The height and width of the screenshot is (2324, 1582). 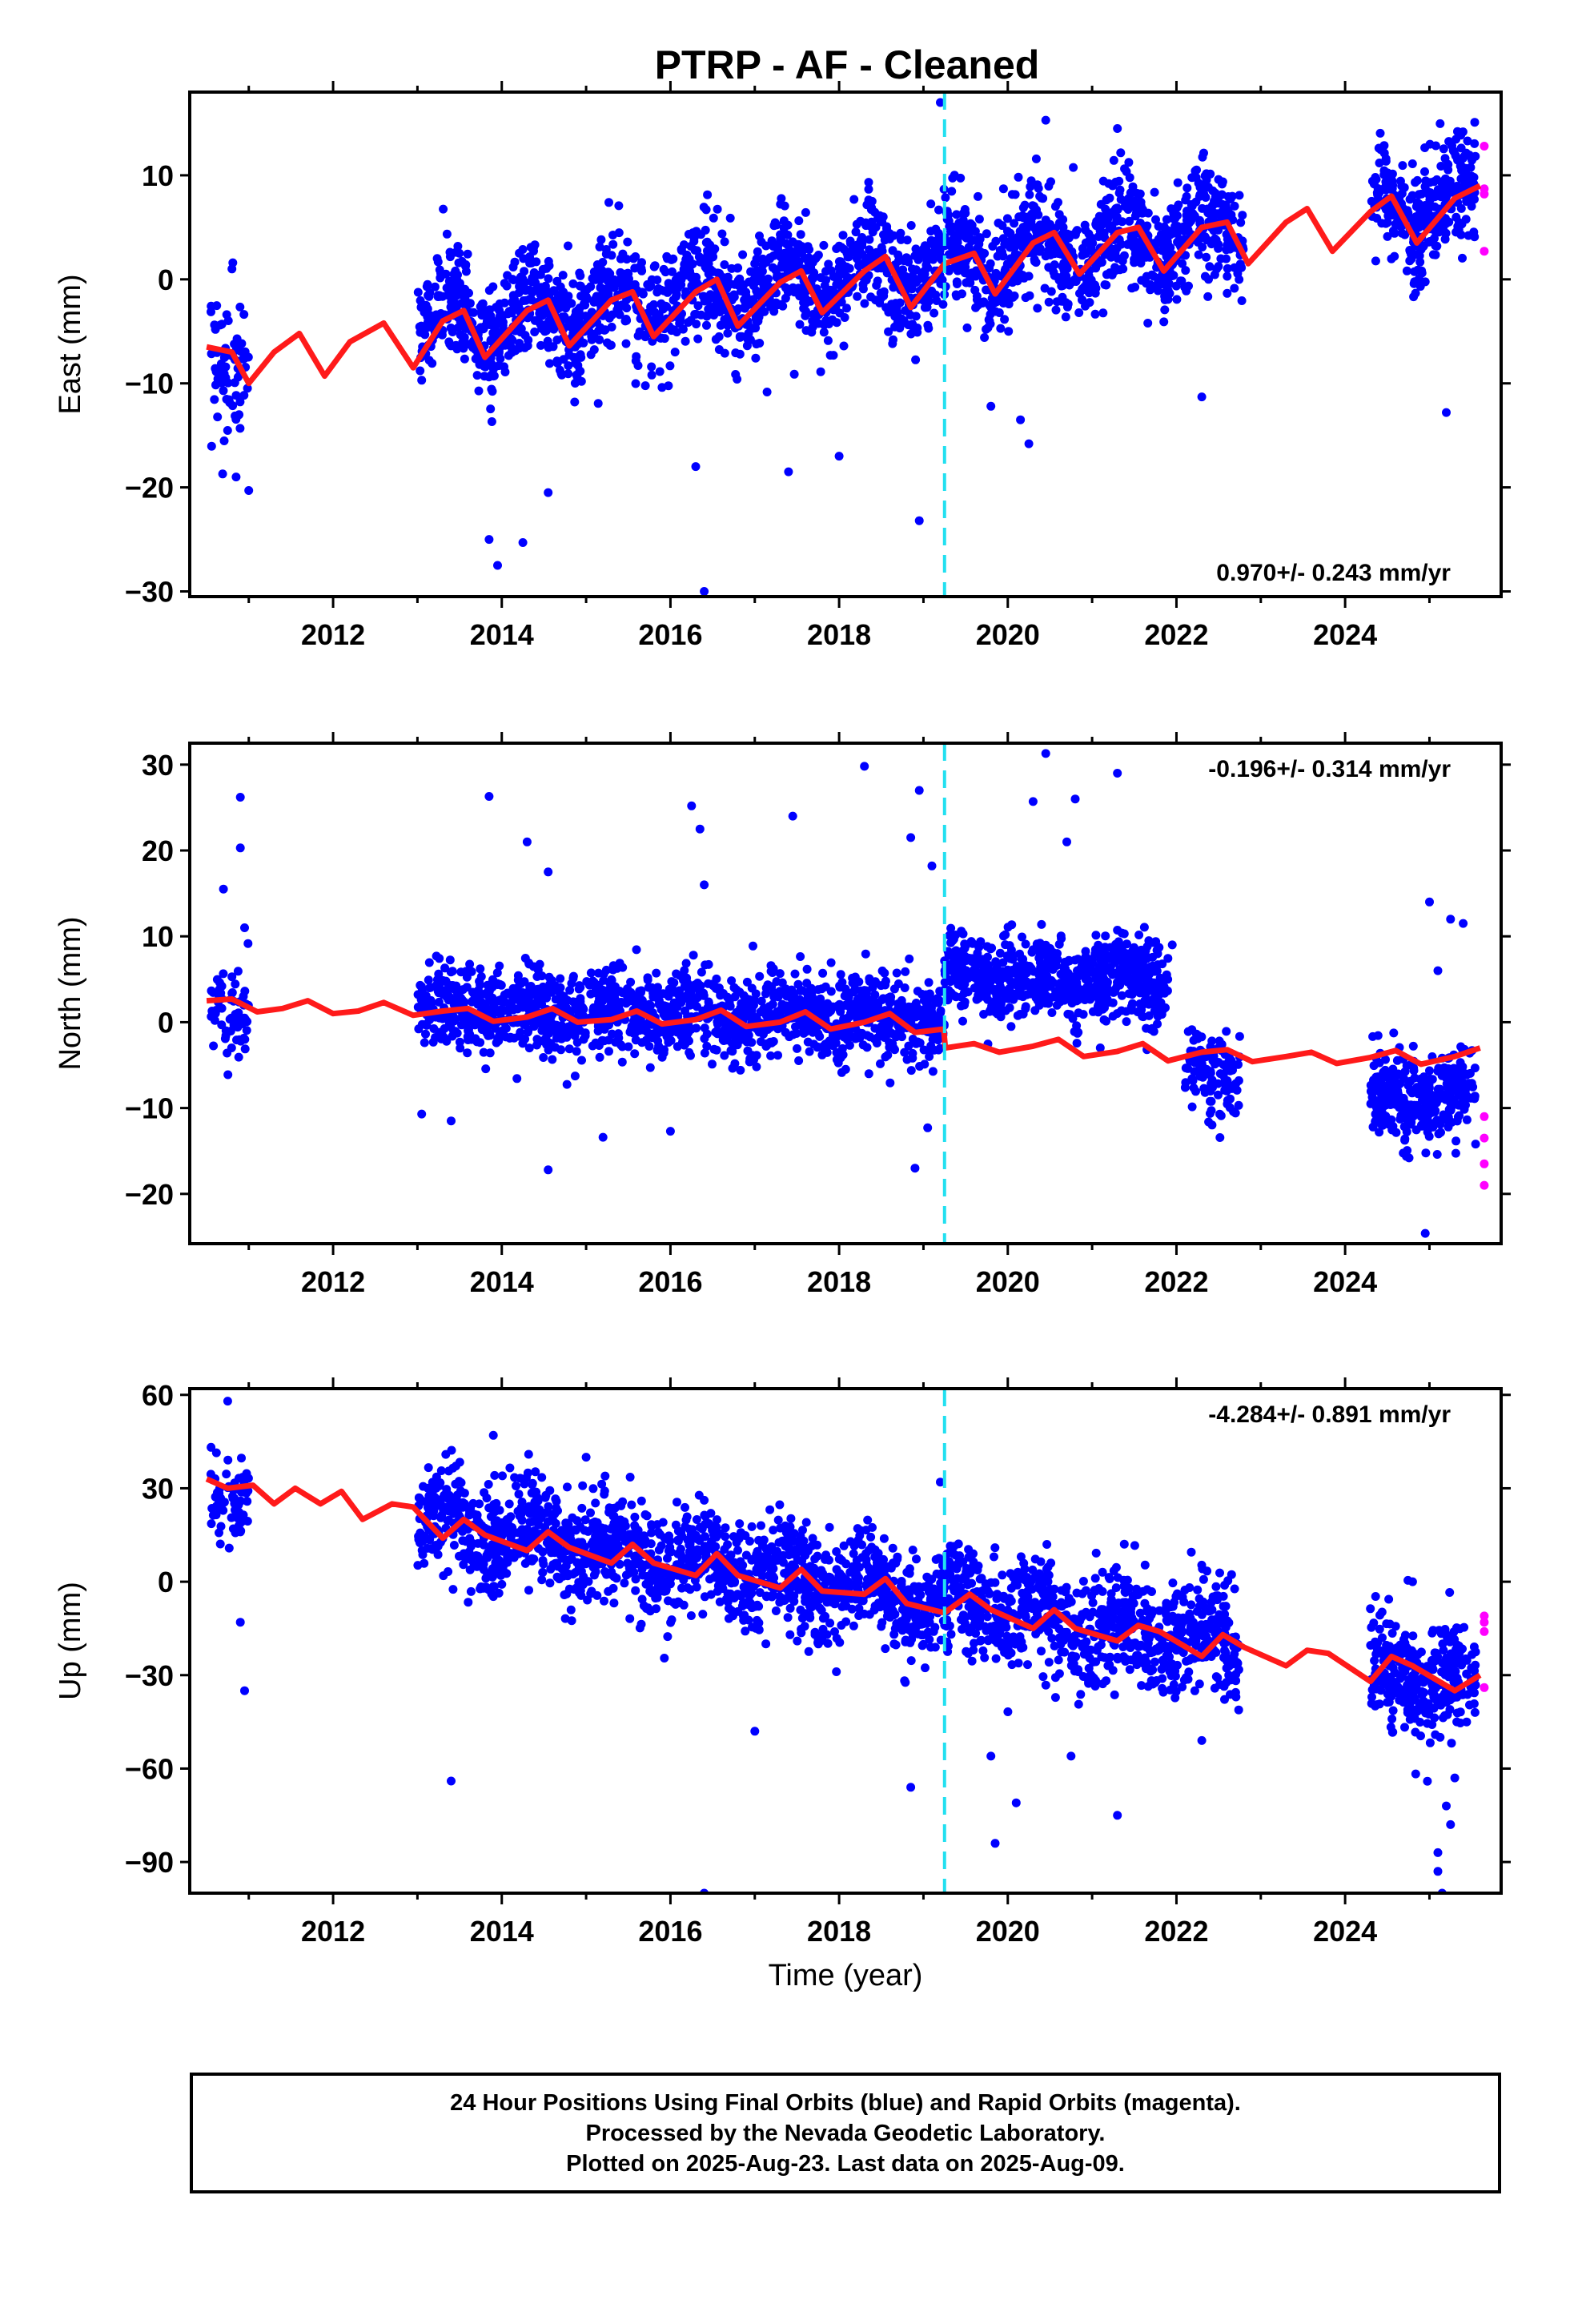 What do you see at coordinates (844, 285) in the screenshot?
I see `model-fit-line` at bounding box center [844, 285].